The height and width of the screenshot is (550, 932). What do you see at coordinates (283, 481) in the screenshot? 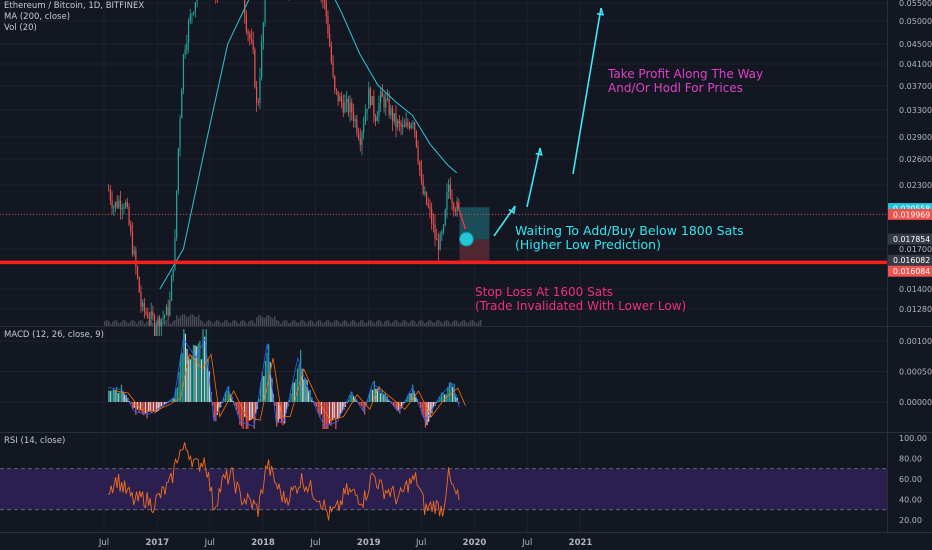
I see `rsi-line` at bounding box center [283, 481].